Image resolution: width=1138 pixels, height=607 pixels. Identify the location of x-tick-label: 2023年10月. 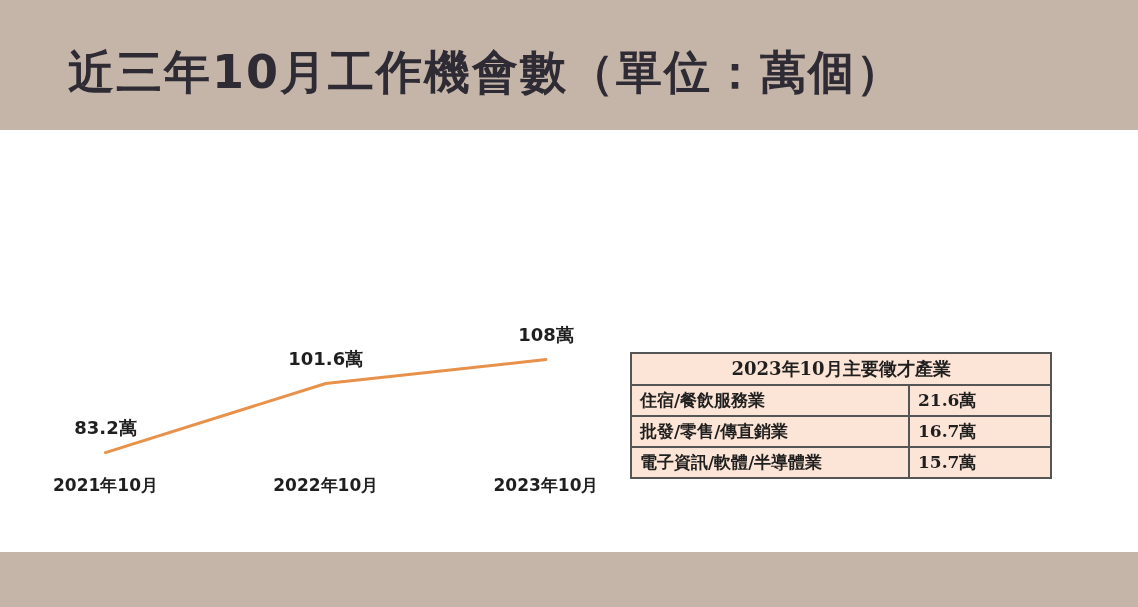
(546, 485).